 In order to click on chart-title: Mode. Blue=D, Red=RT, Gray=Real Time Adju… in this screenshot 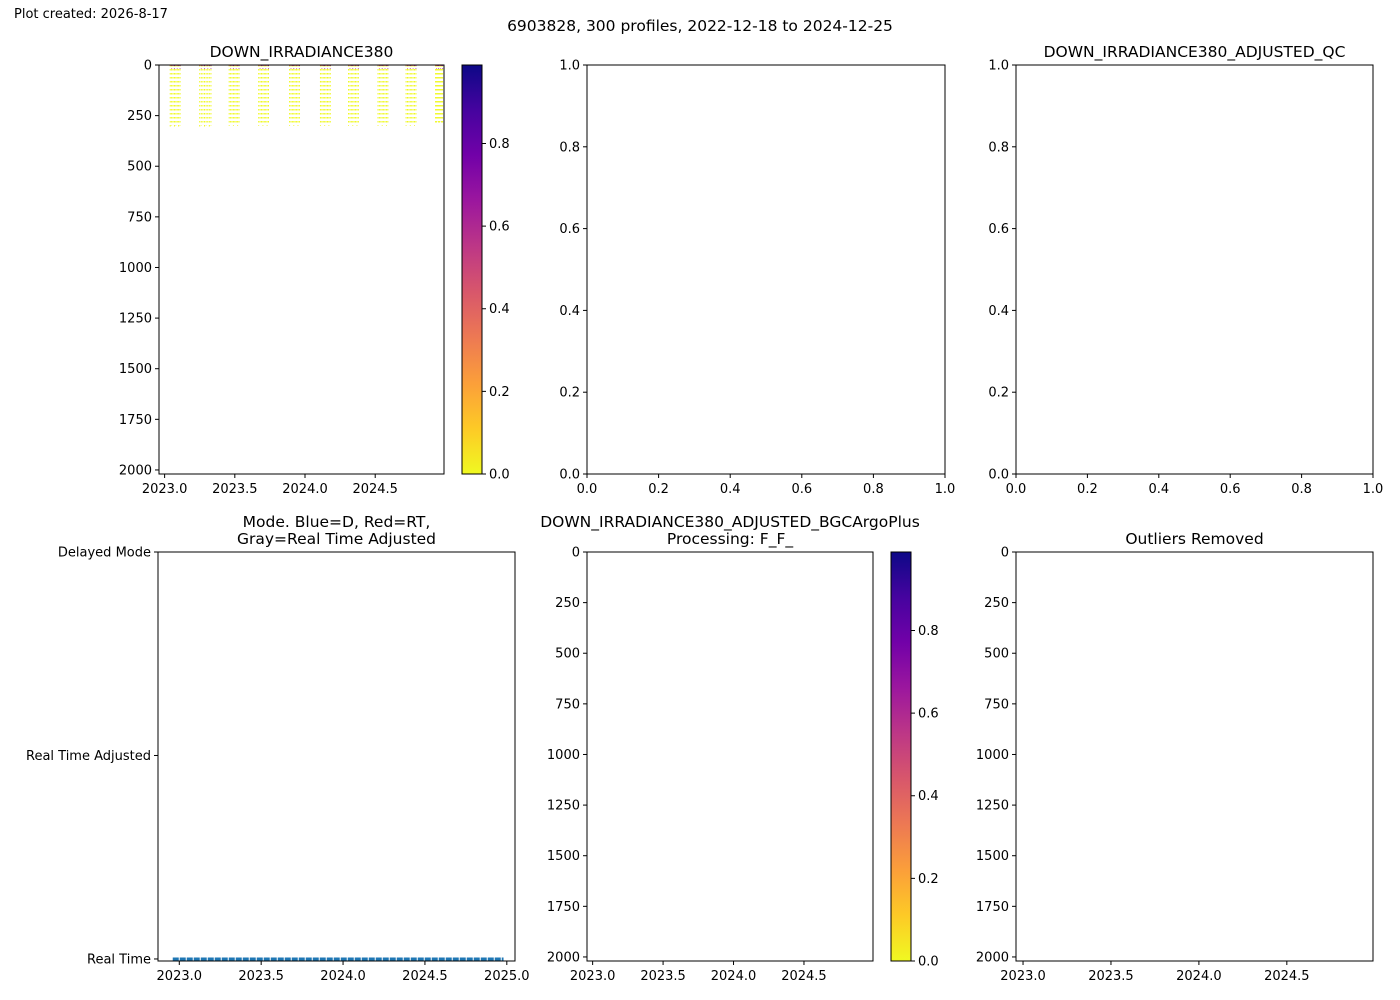, I will do `click(336, 530)`.